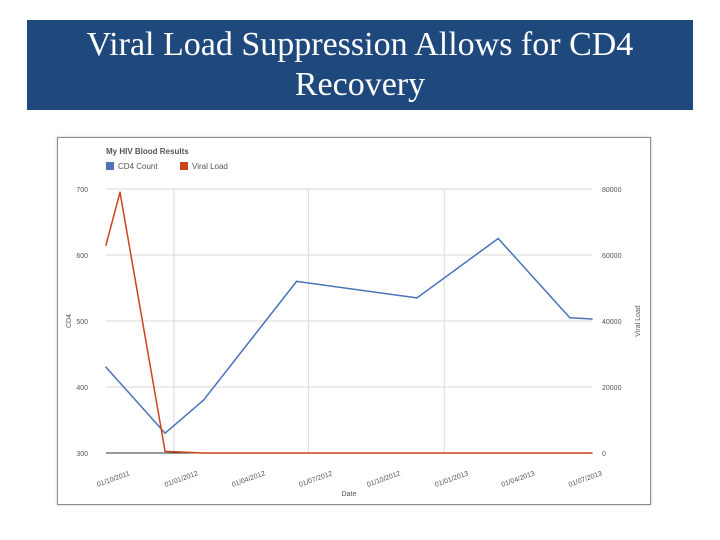 The height and width of the screenshot is (540, 720). Describe the element at coordinates (82, 322) in the screenshot. I see `y-left-tick-label: 500` at that location.